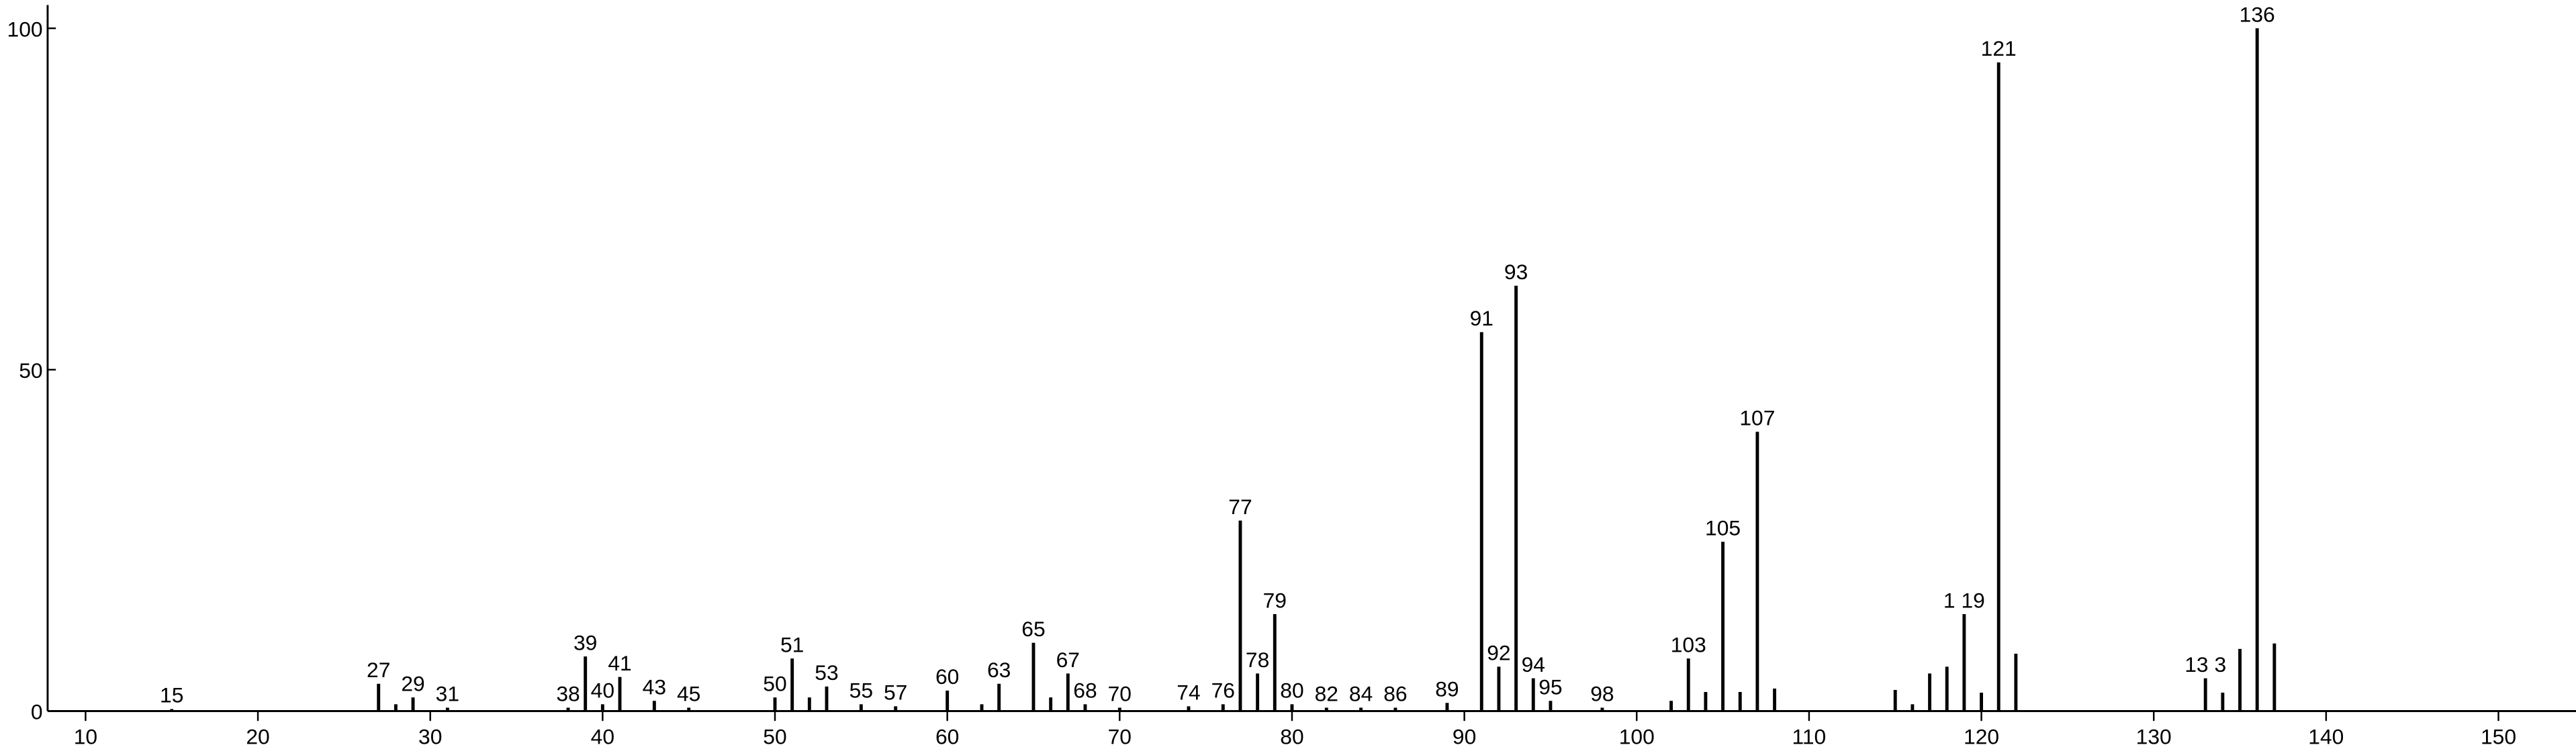 This screenshot has width=2576, height=749. What do you see at coordinates (1533, 665) in the screenshot?
I see `peak-label: 94` at bounding box center [1533, 665].